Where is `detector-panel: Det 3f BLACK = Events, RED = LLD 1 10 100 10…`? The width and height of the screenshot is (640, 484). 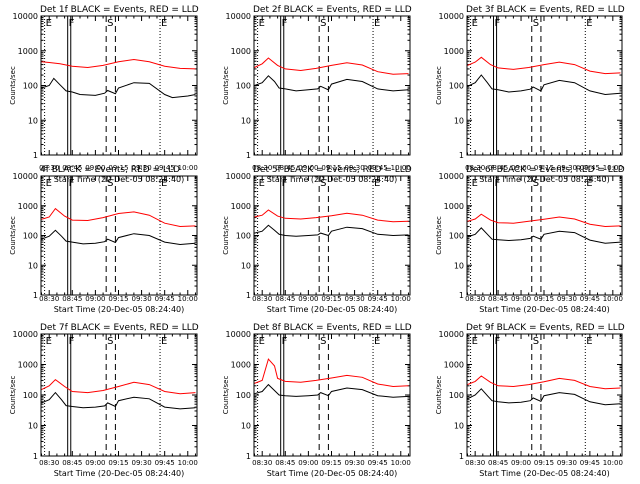 detector-panel: Det 3f BLACK = Events, RED = LLD 1 10 100 10… is located at coordinates (530, 94).